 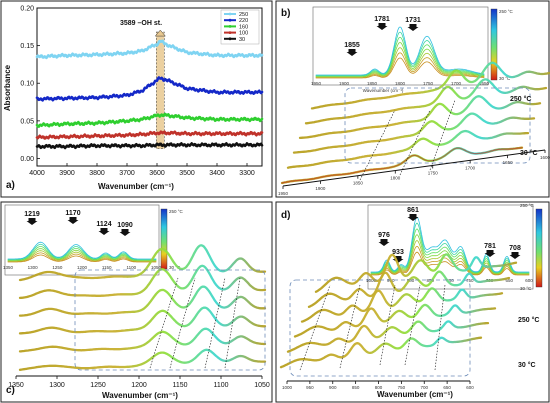 What do you see at coordinates (356, 387) in the screenshot?
I see `panelD-xaxis-tick-label: 850` at bounding box center [356, 387].